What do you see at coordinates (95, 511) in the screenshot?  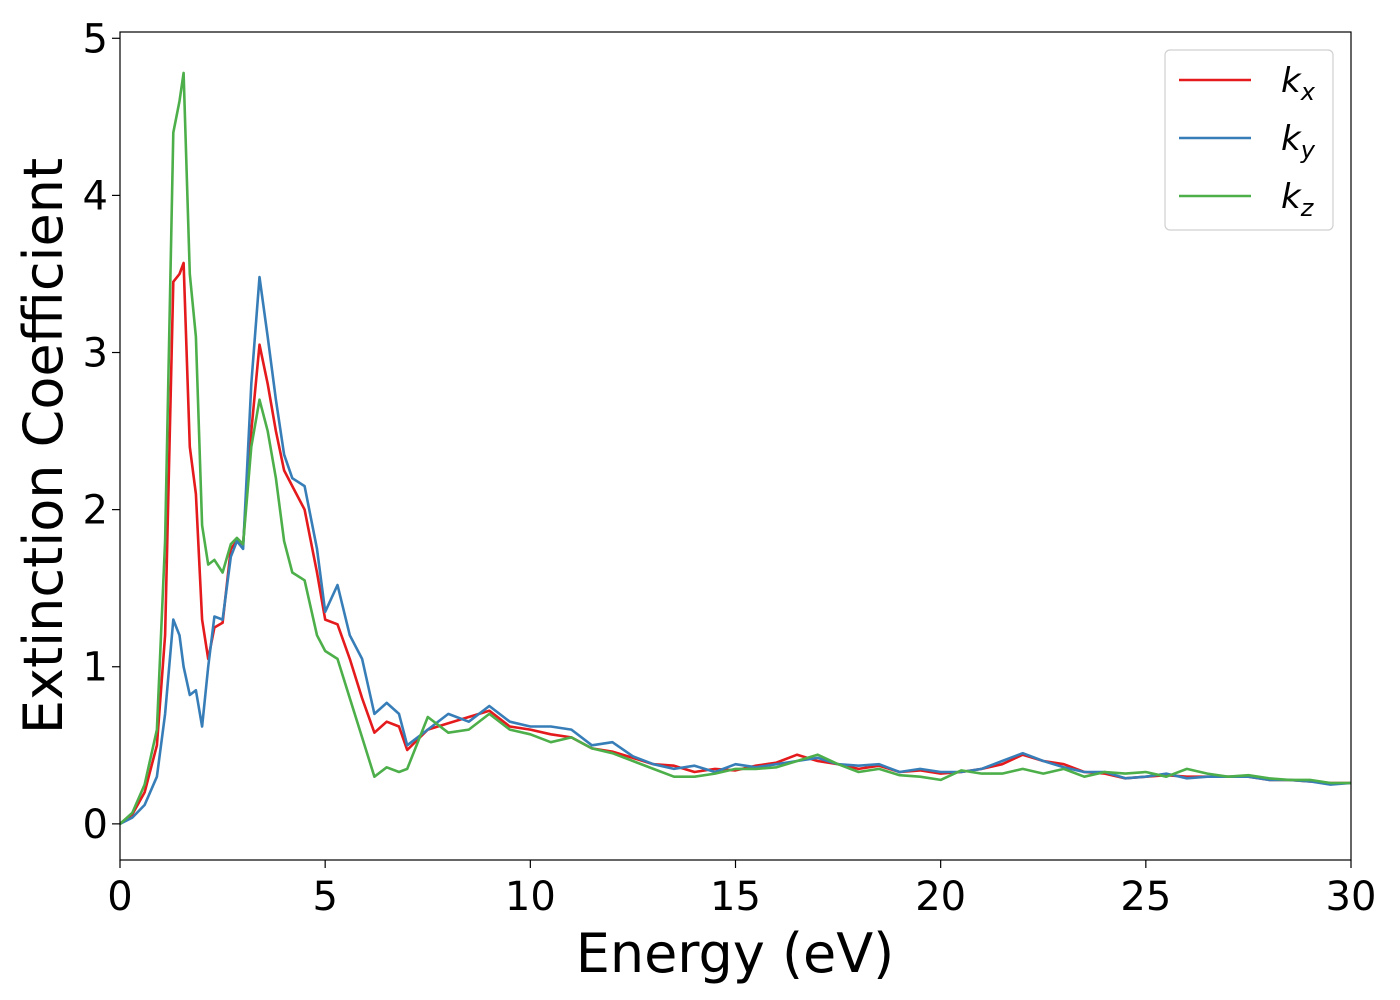 I see `y-tick-label: 2` at bounding box center [95, 511].